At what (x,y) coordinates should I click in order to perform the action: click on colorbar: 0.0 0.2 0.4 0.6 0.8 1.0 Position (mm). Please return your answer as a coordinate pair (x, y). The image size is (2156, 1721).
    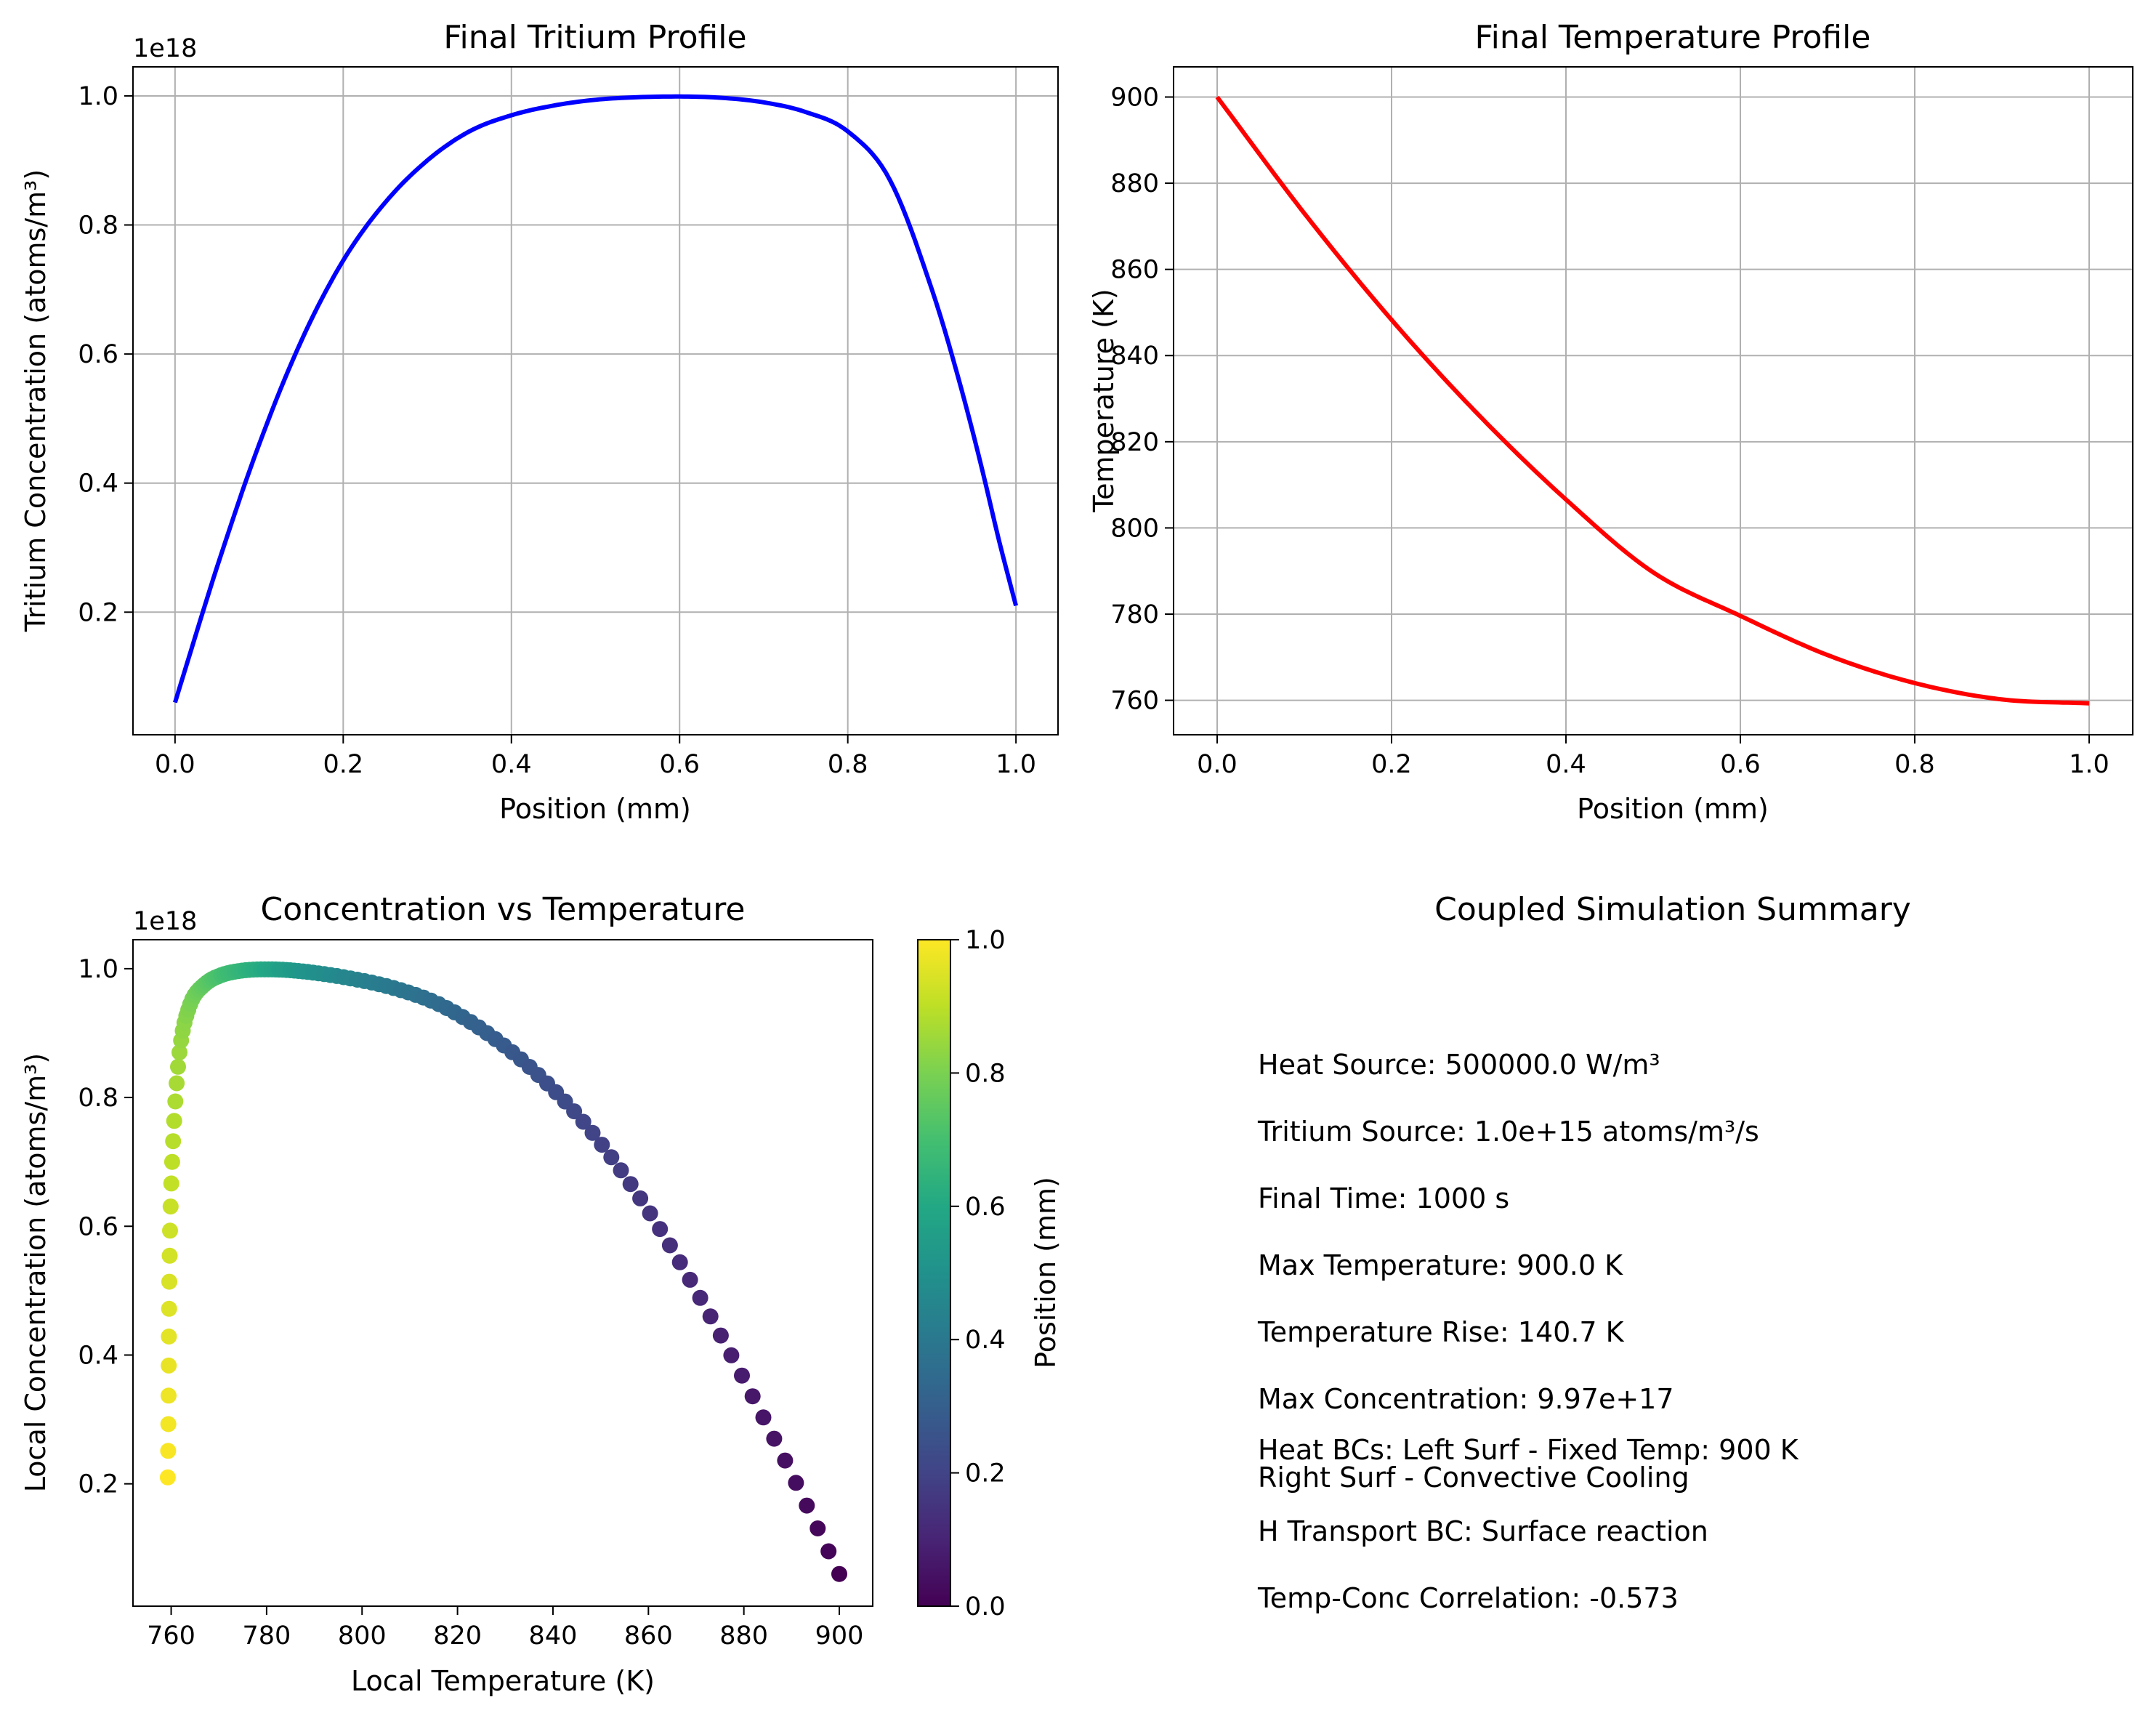
    Looking at the image, I should click on (989, 1274).